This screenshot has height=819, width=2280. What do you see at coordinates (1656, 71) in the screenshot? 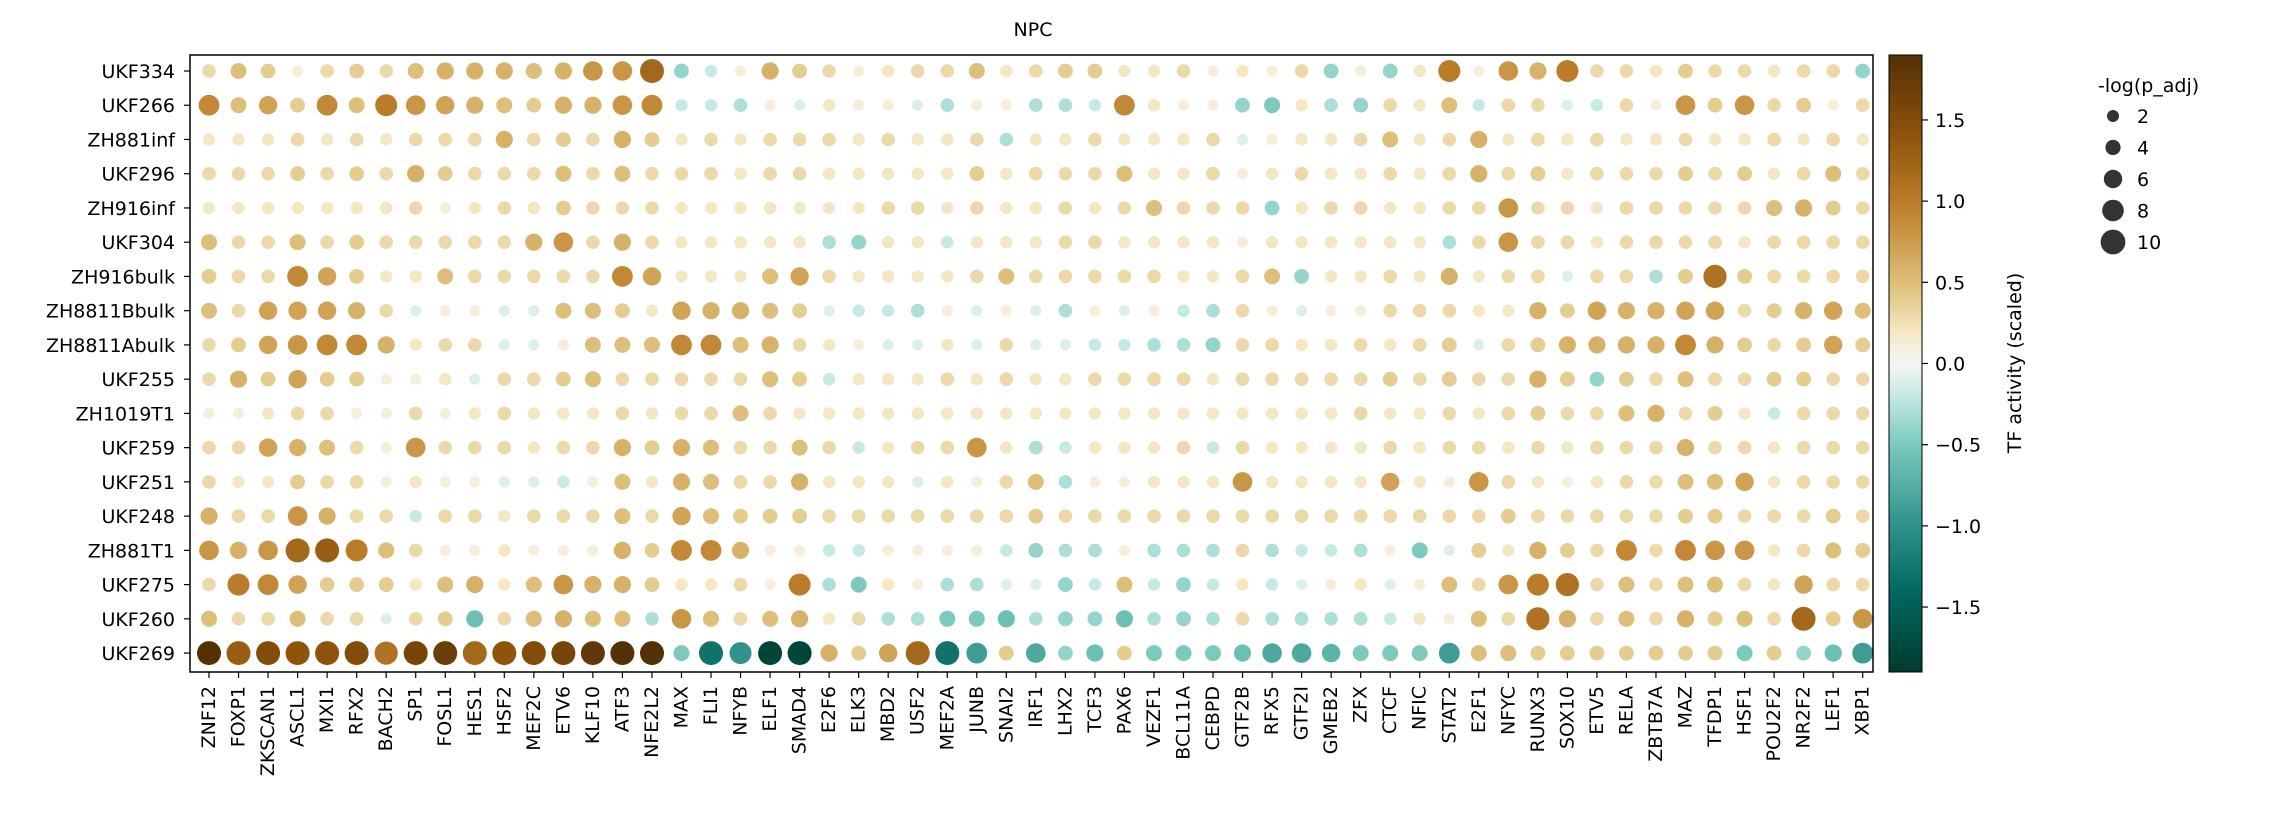
I see `dot-UKF334-ZBTB7A` at bounding box center [1656, 71].